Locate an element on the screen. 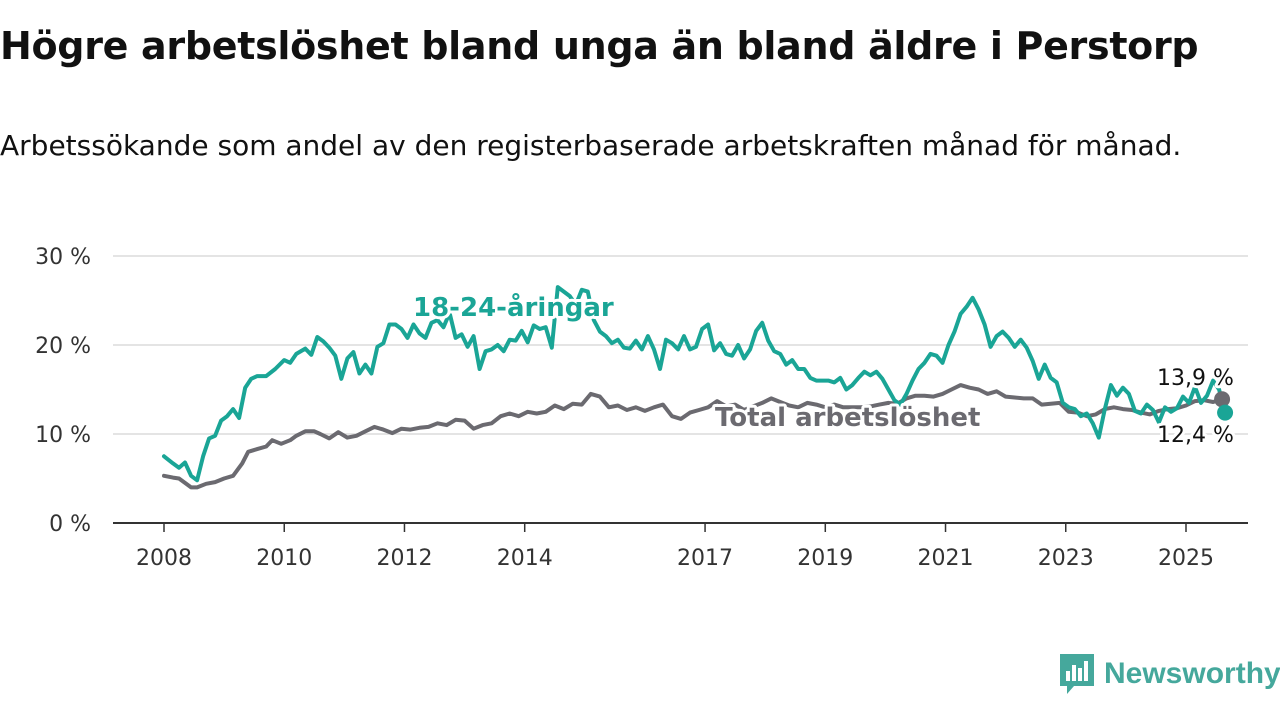 This screenshot has width=1280, height=720. brand-logo: Newsworthy is located at coordinates (1170, 674).